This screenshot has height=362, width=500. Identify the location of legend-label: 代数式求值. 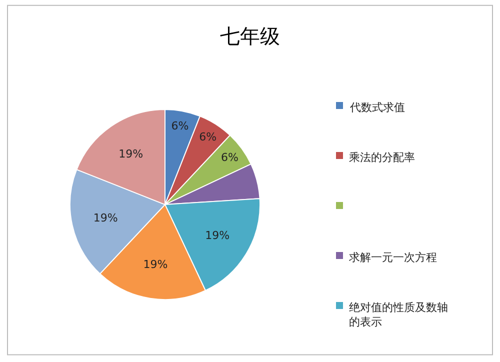
(377, 107).